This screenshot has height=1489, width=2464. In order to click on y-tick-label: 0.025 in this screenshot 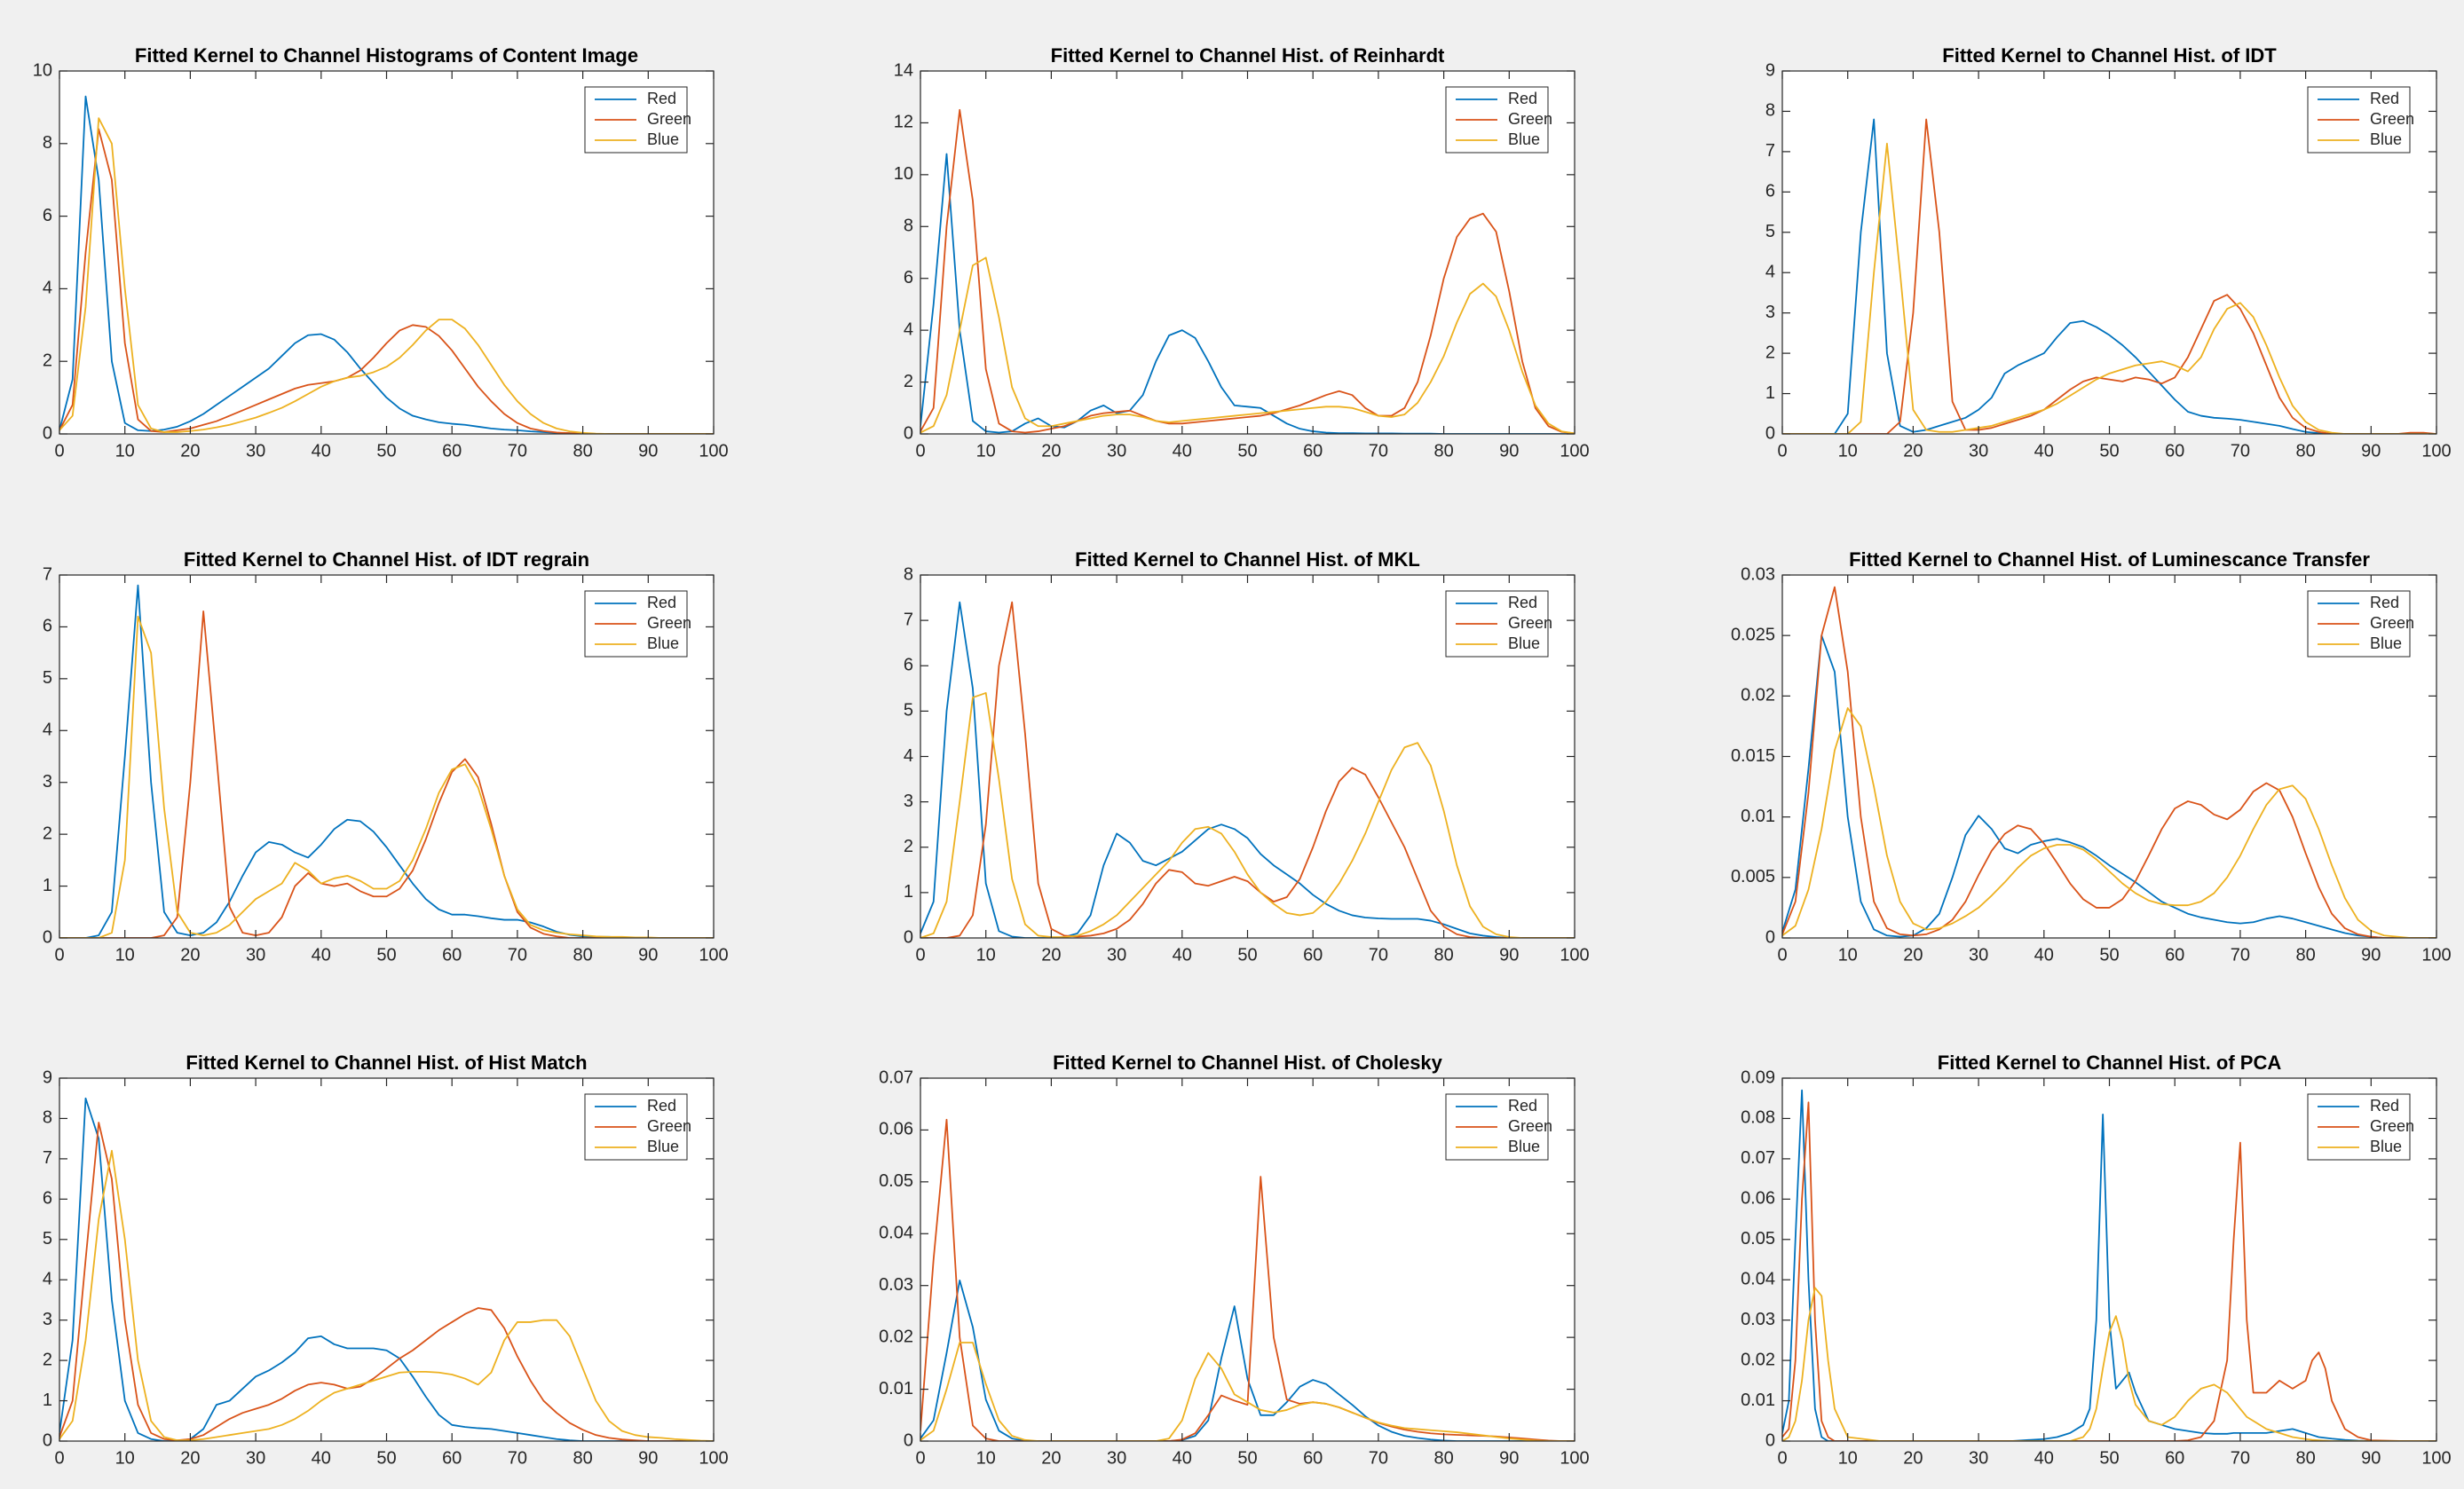, I will do `click(1753, 634)`.